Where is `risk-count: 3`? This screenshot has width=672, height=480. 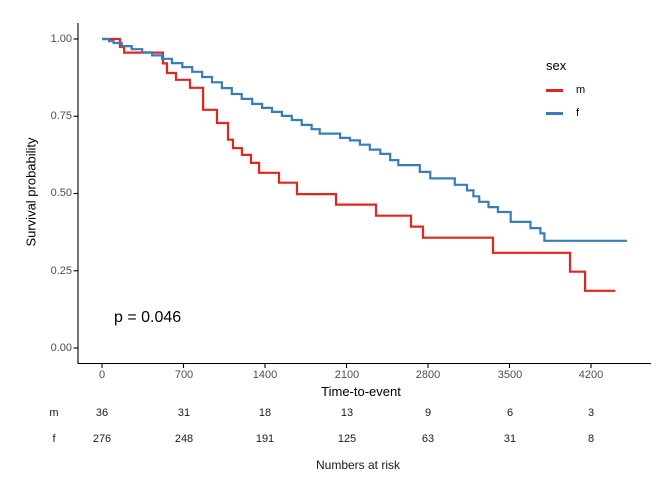
risk-count: 3 is located at coordinates (591, 413).